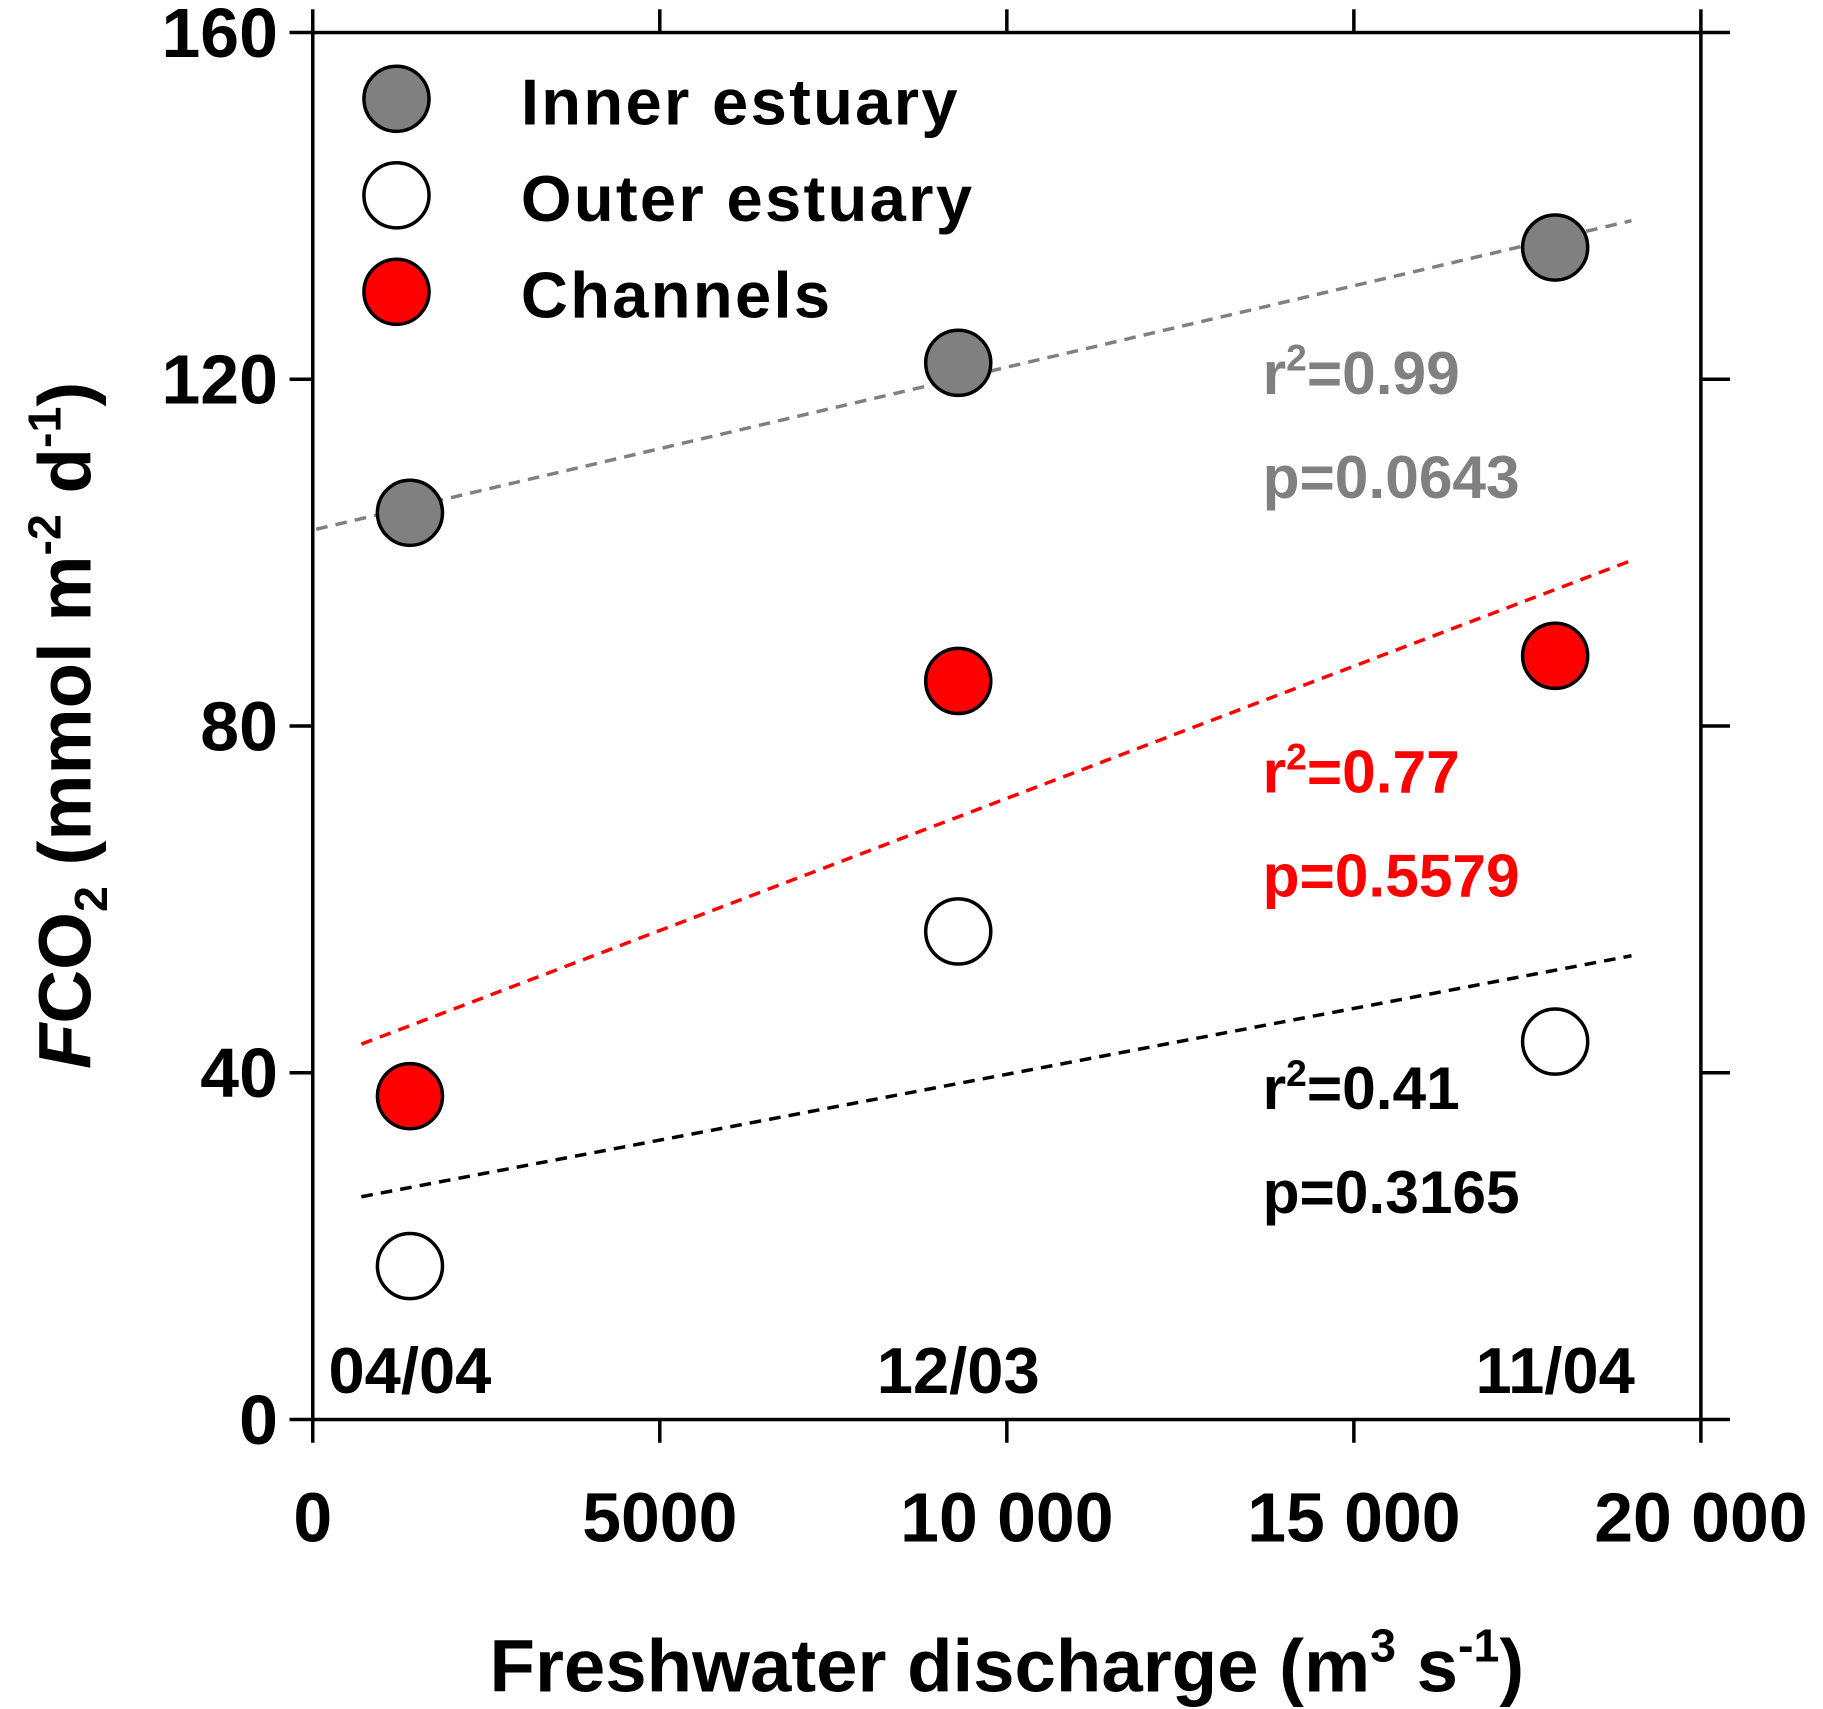 The width and height of the screenshot is (1823, 1709). Describe the element at coordinates (1361, 1087) in the screenshot. I see `r-squared-label: r2=0.41` at that location.